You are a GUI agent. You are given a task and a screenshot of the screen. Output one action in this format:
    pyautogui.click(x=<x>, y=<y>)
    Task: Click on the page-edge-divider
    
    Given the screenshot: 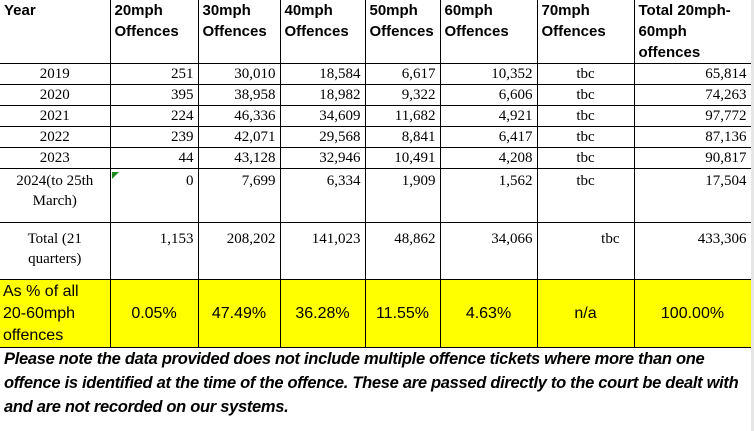 What is the action you would take?
    pyautogui.click(x=752, y=215)
    